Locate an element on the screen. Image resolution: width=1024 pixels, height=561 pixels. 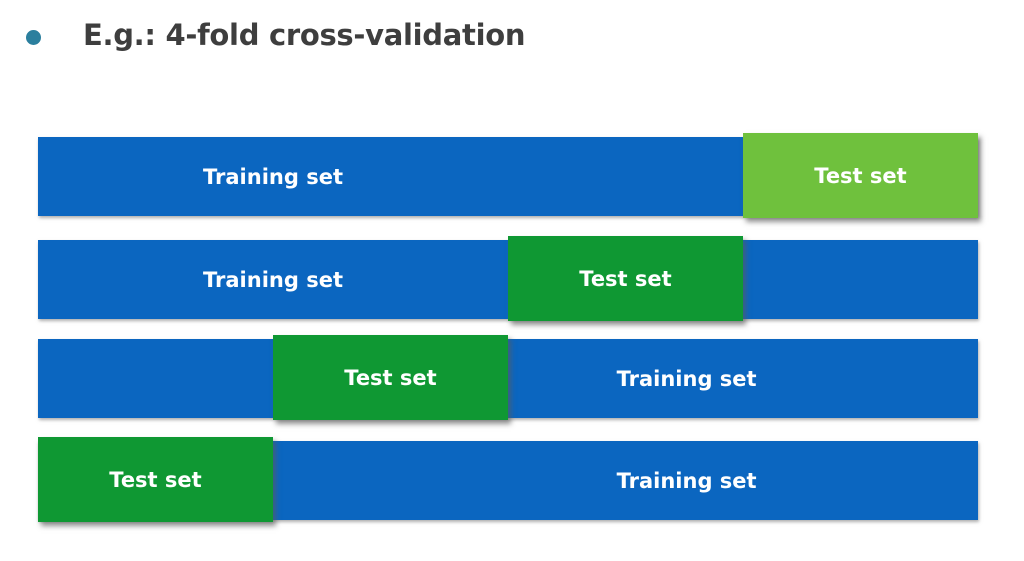
fold-row-1: Training set Test set is located at coordinates (508, 175).